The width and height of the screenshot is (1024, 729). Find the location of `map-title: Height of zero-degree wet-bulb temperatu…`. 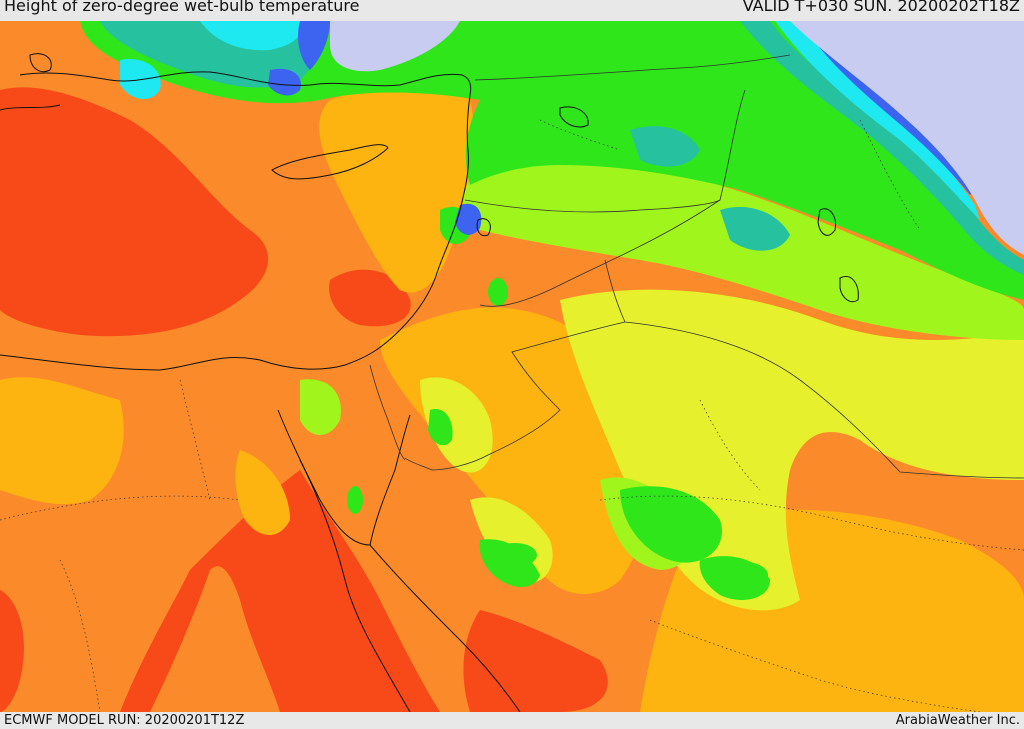

map-title: Height of zero-degree wet-bulb temperatu… is located at coordinates (182, 7).